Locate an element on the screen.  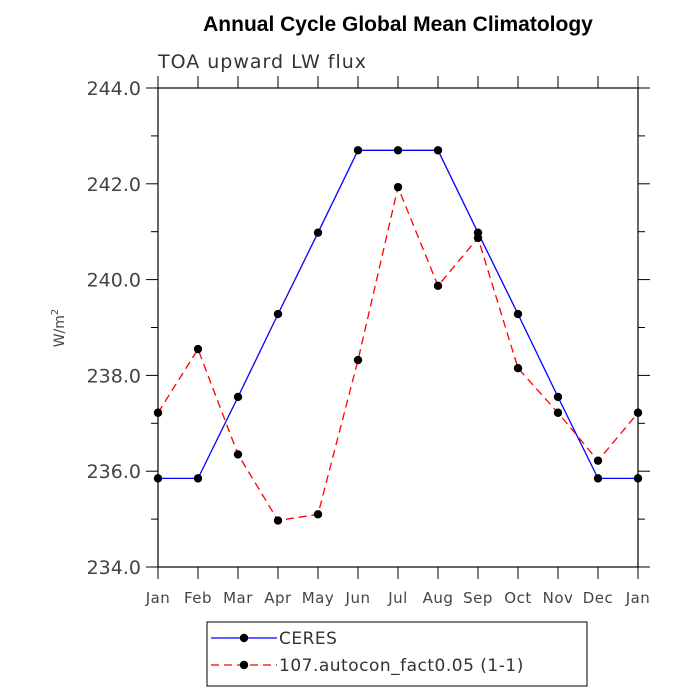
legend-label: 107.autocon_fact0.05 (1-1) is located at coordinates (401, 666).